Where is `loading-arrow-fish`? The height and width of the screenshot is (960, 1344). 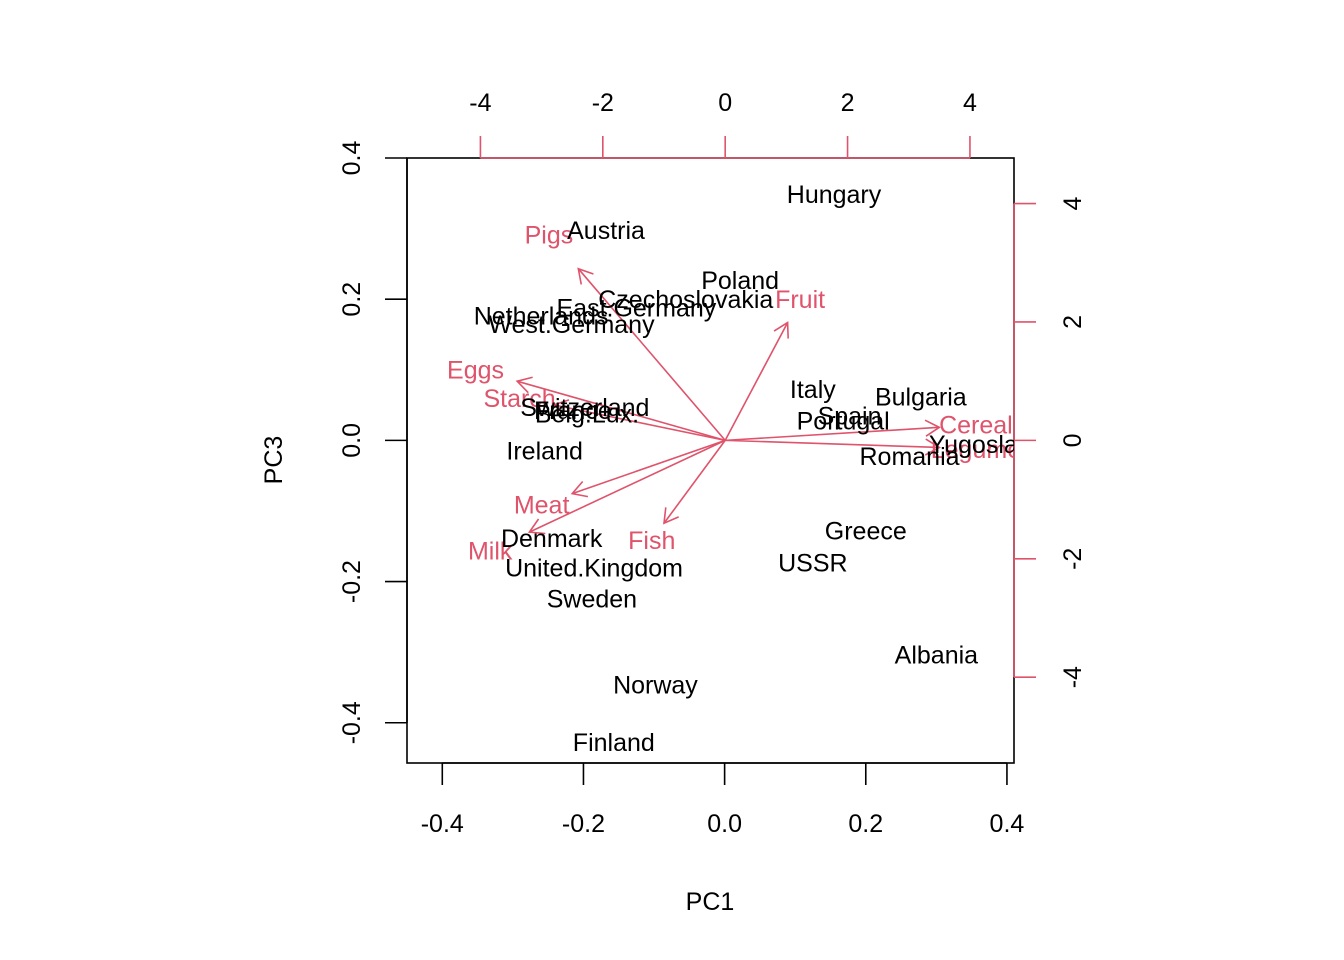
loading-arrow-fish is located at coordinates (694, 481).